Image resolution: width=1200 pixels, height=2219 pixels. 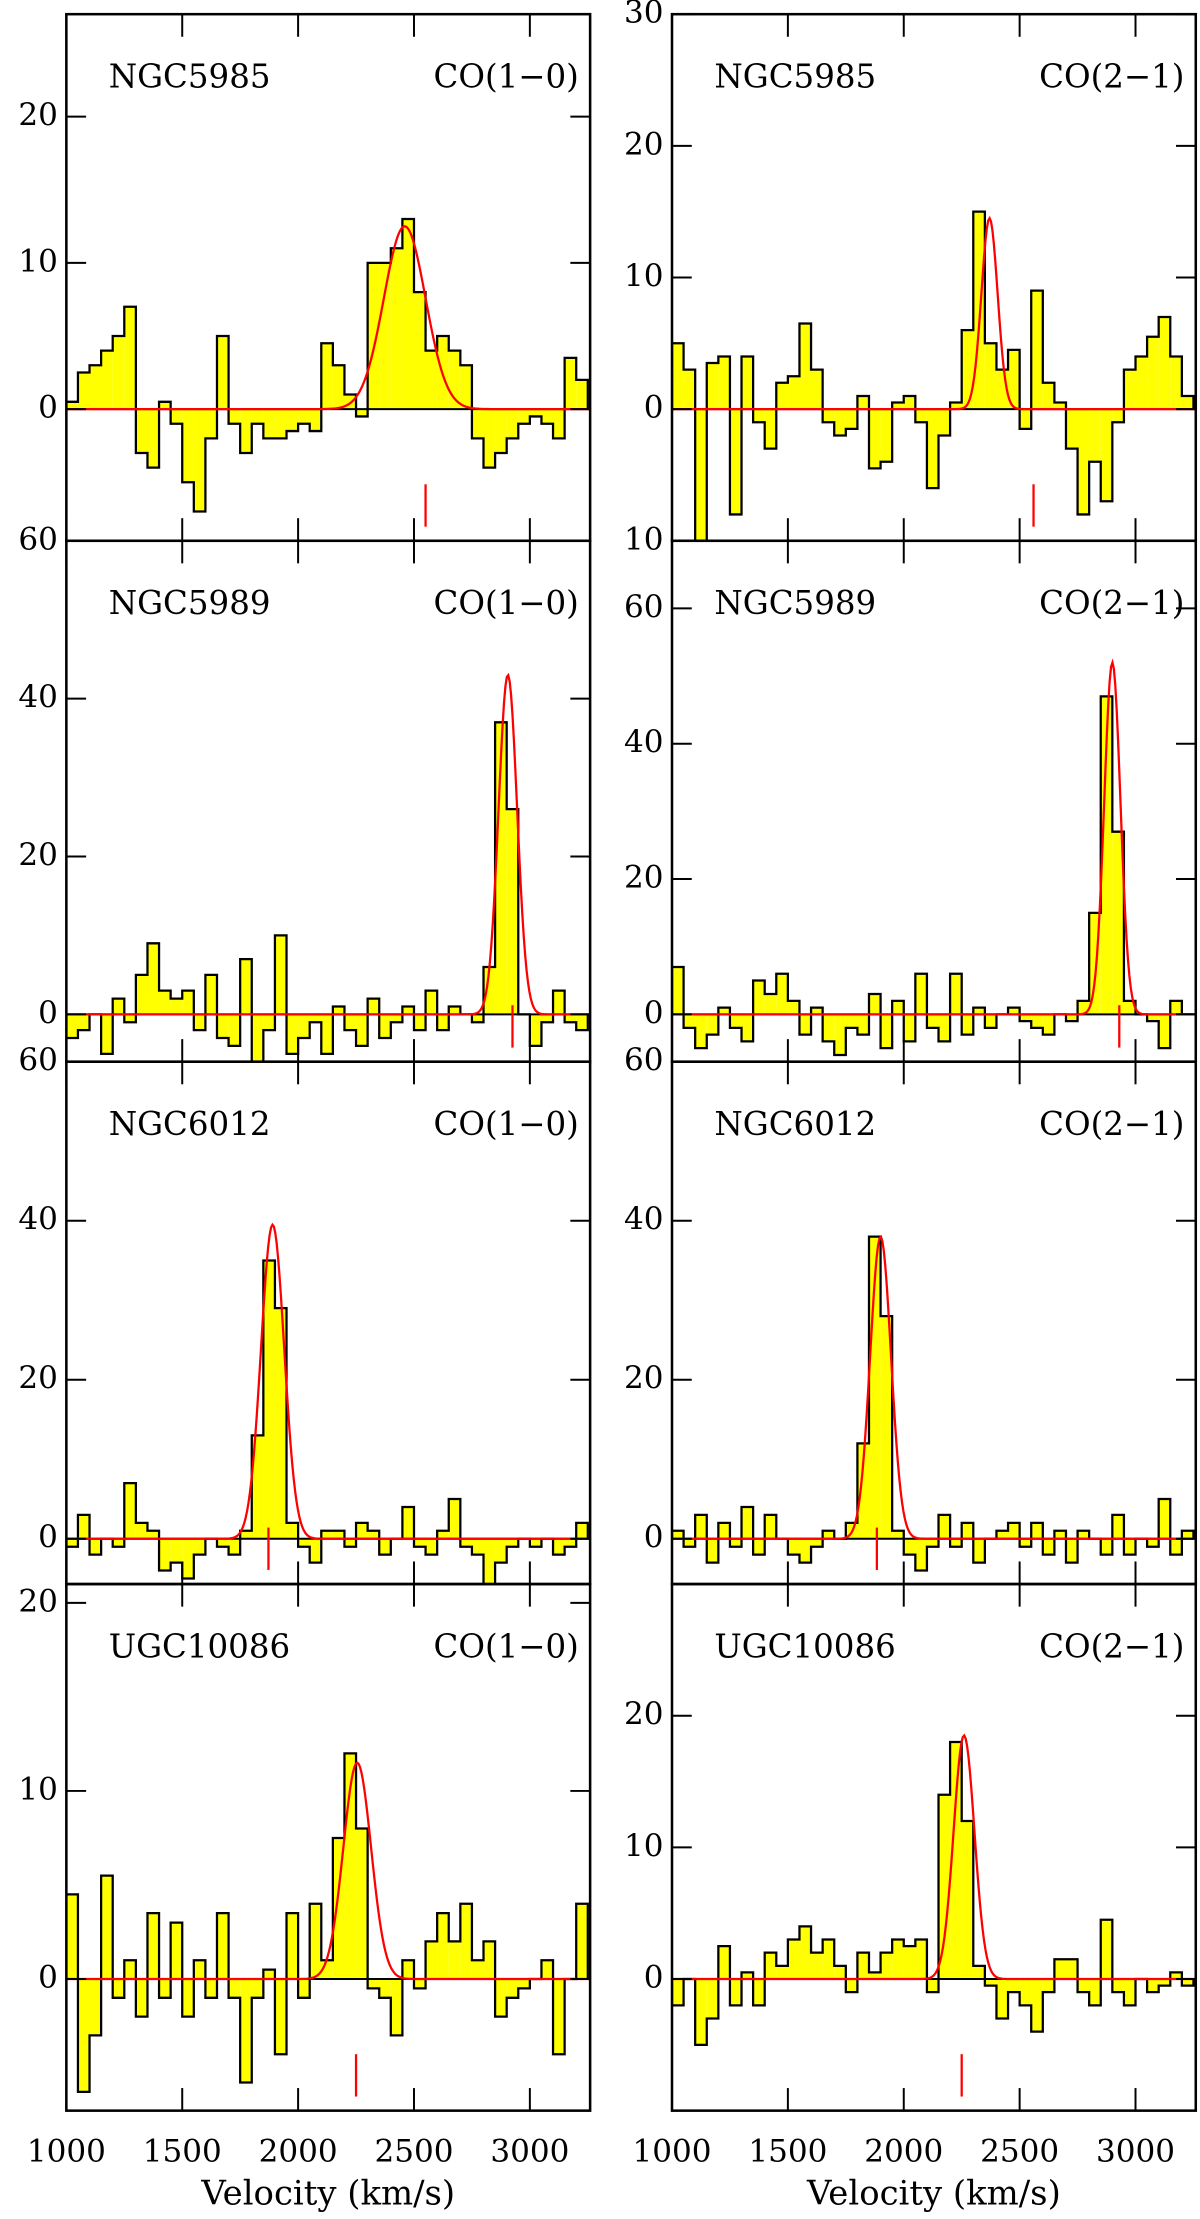 I want to click on x-tick-label: 2500, so click(x=1019, y=2152).